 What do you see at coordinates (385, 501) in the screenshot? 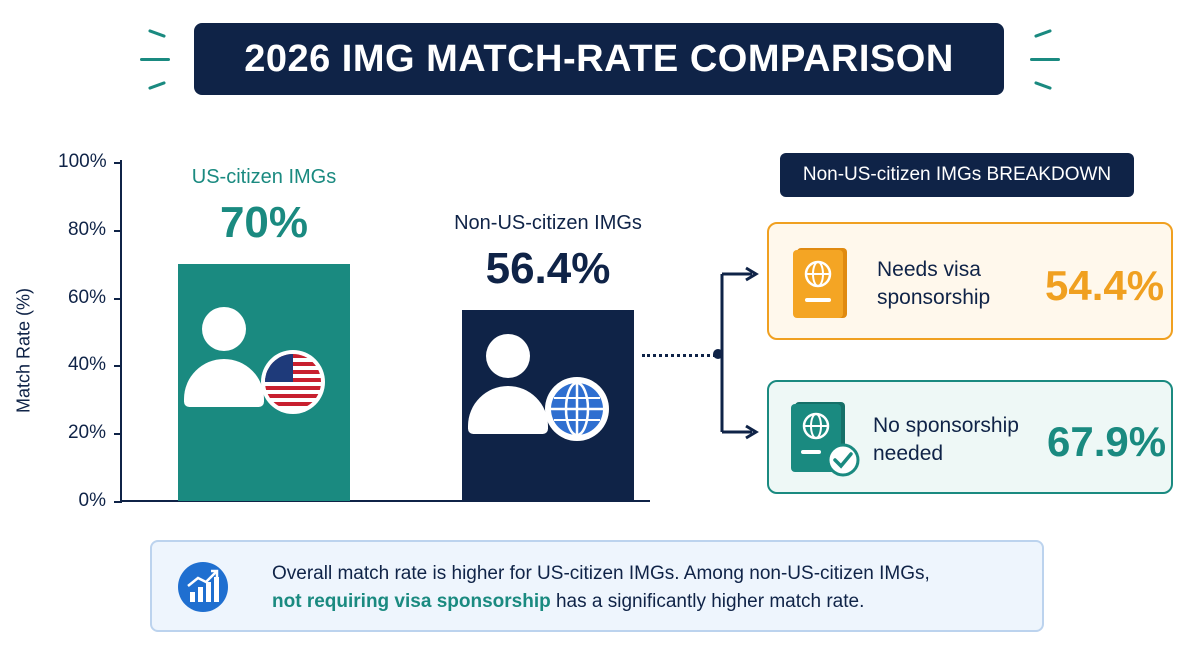
I see `x-axis-line` at bounding box center [385, 501].